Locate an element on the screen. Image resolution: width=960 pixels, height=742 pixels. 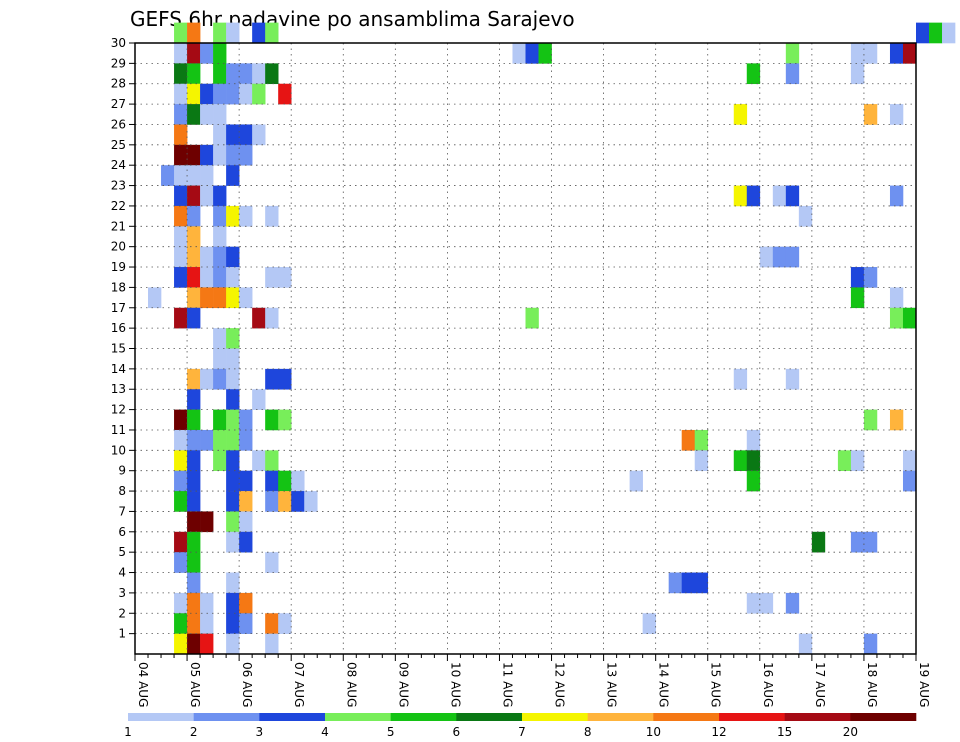
y-tick-label: 2 is located at coordinates (122, 613).